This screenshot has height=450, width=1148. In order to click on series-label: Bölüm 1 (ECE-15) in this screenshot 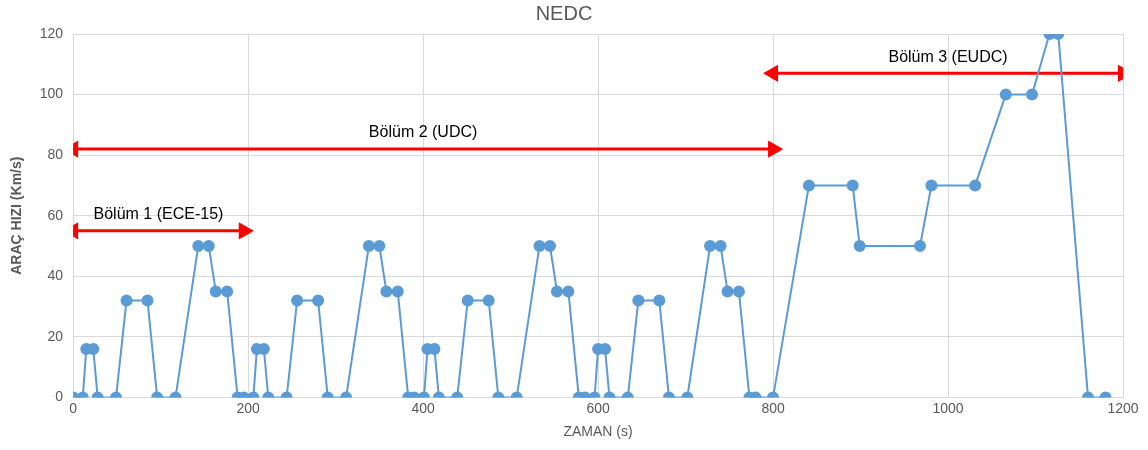, I will do `click(158, 214)`.